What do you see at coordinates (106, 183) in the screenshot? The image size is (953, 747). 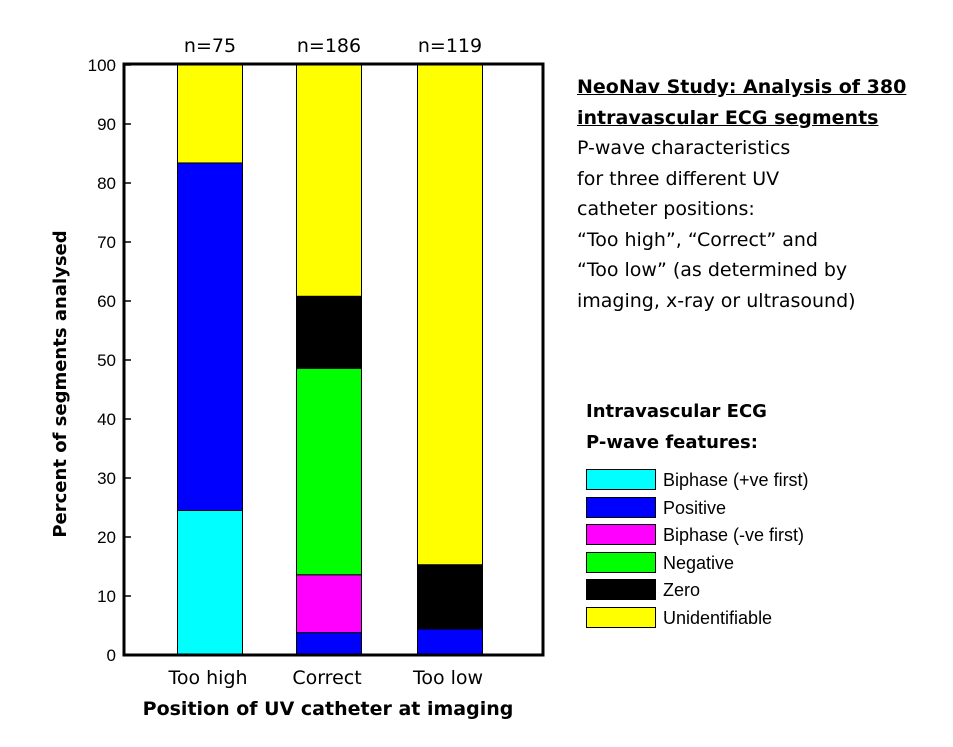 I see `y-tick-label: 80` at bounding box center [106, 183].